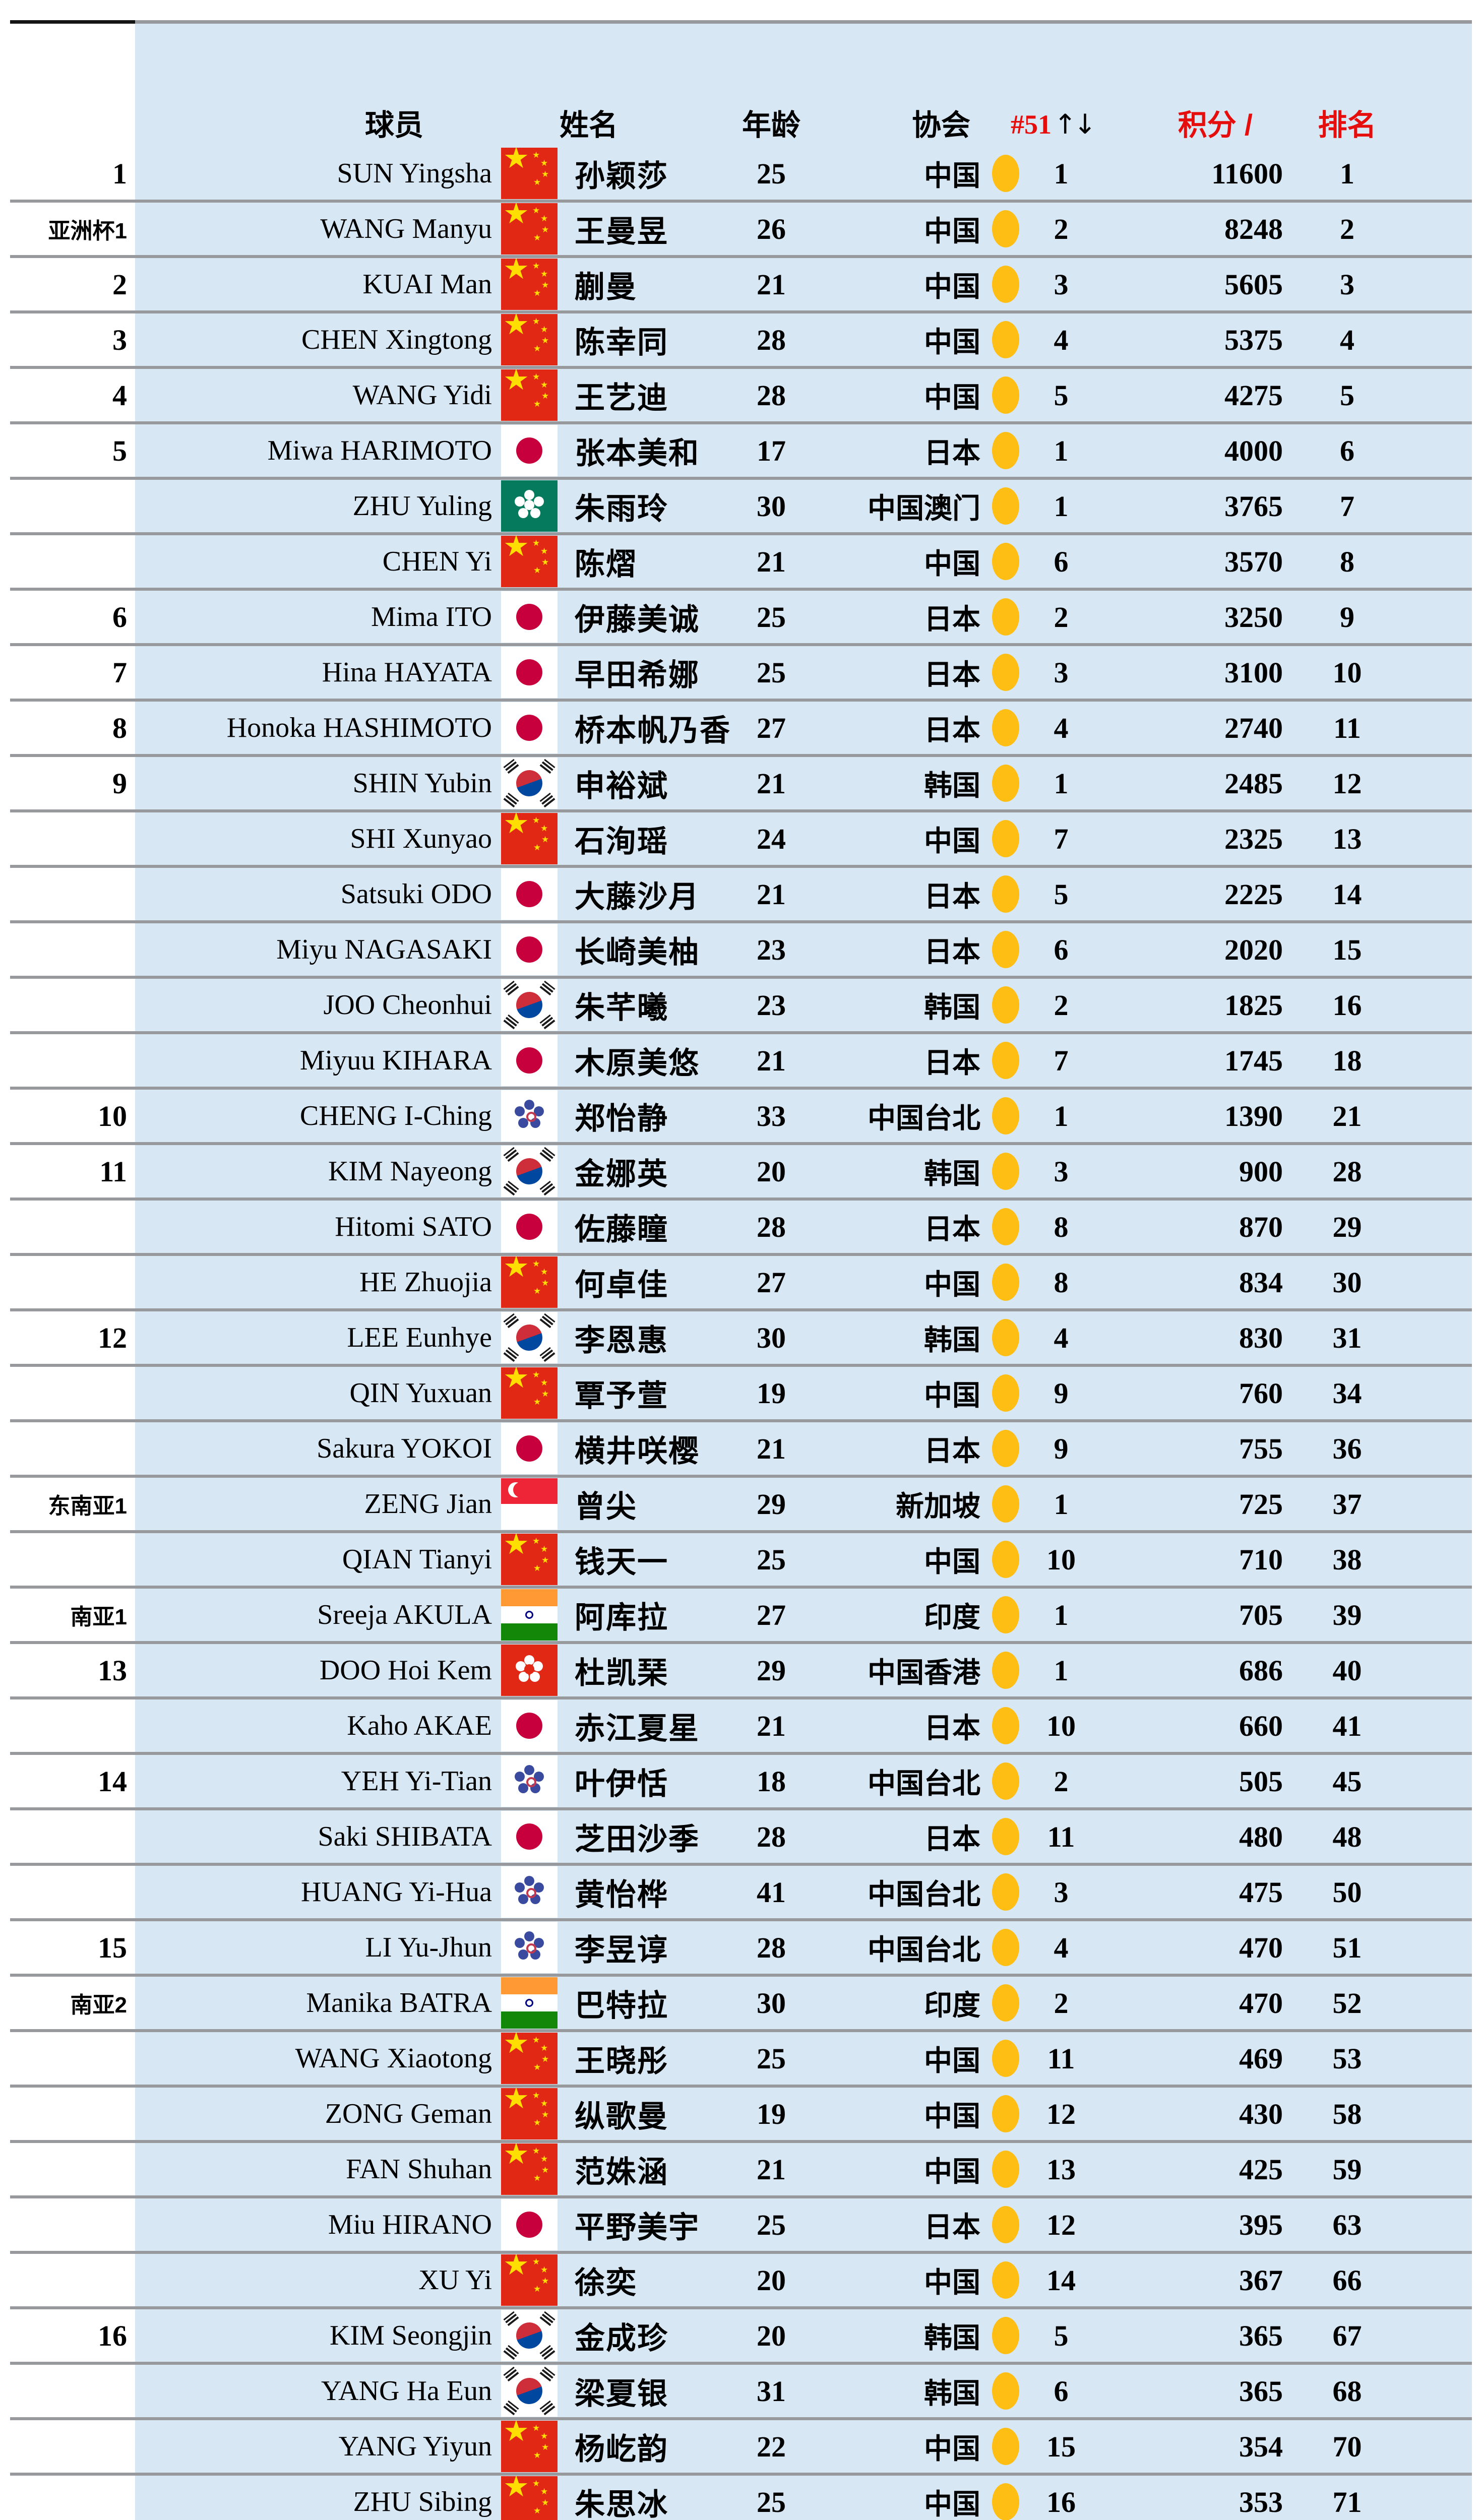 The width and height of the screenshot is (1482, 2520). What do you see at coordinates (1254, 838) in the screenshot?
I see `points-value: 2325` at bounding box center [1254, 838].